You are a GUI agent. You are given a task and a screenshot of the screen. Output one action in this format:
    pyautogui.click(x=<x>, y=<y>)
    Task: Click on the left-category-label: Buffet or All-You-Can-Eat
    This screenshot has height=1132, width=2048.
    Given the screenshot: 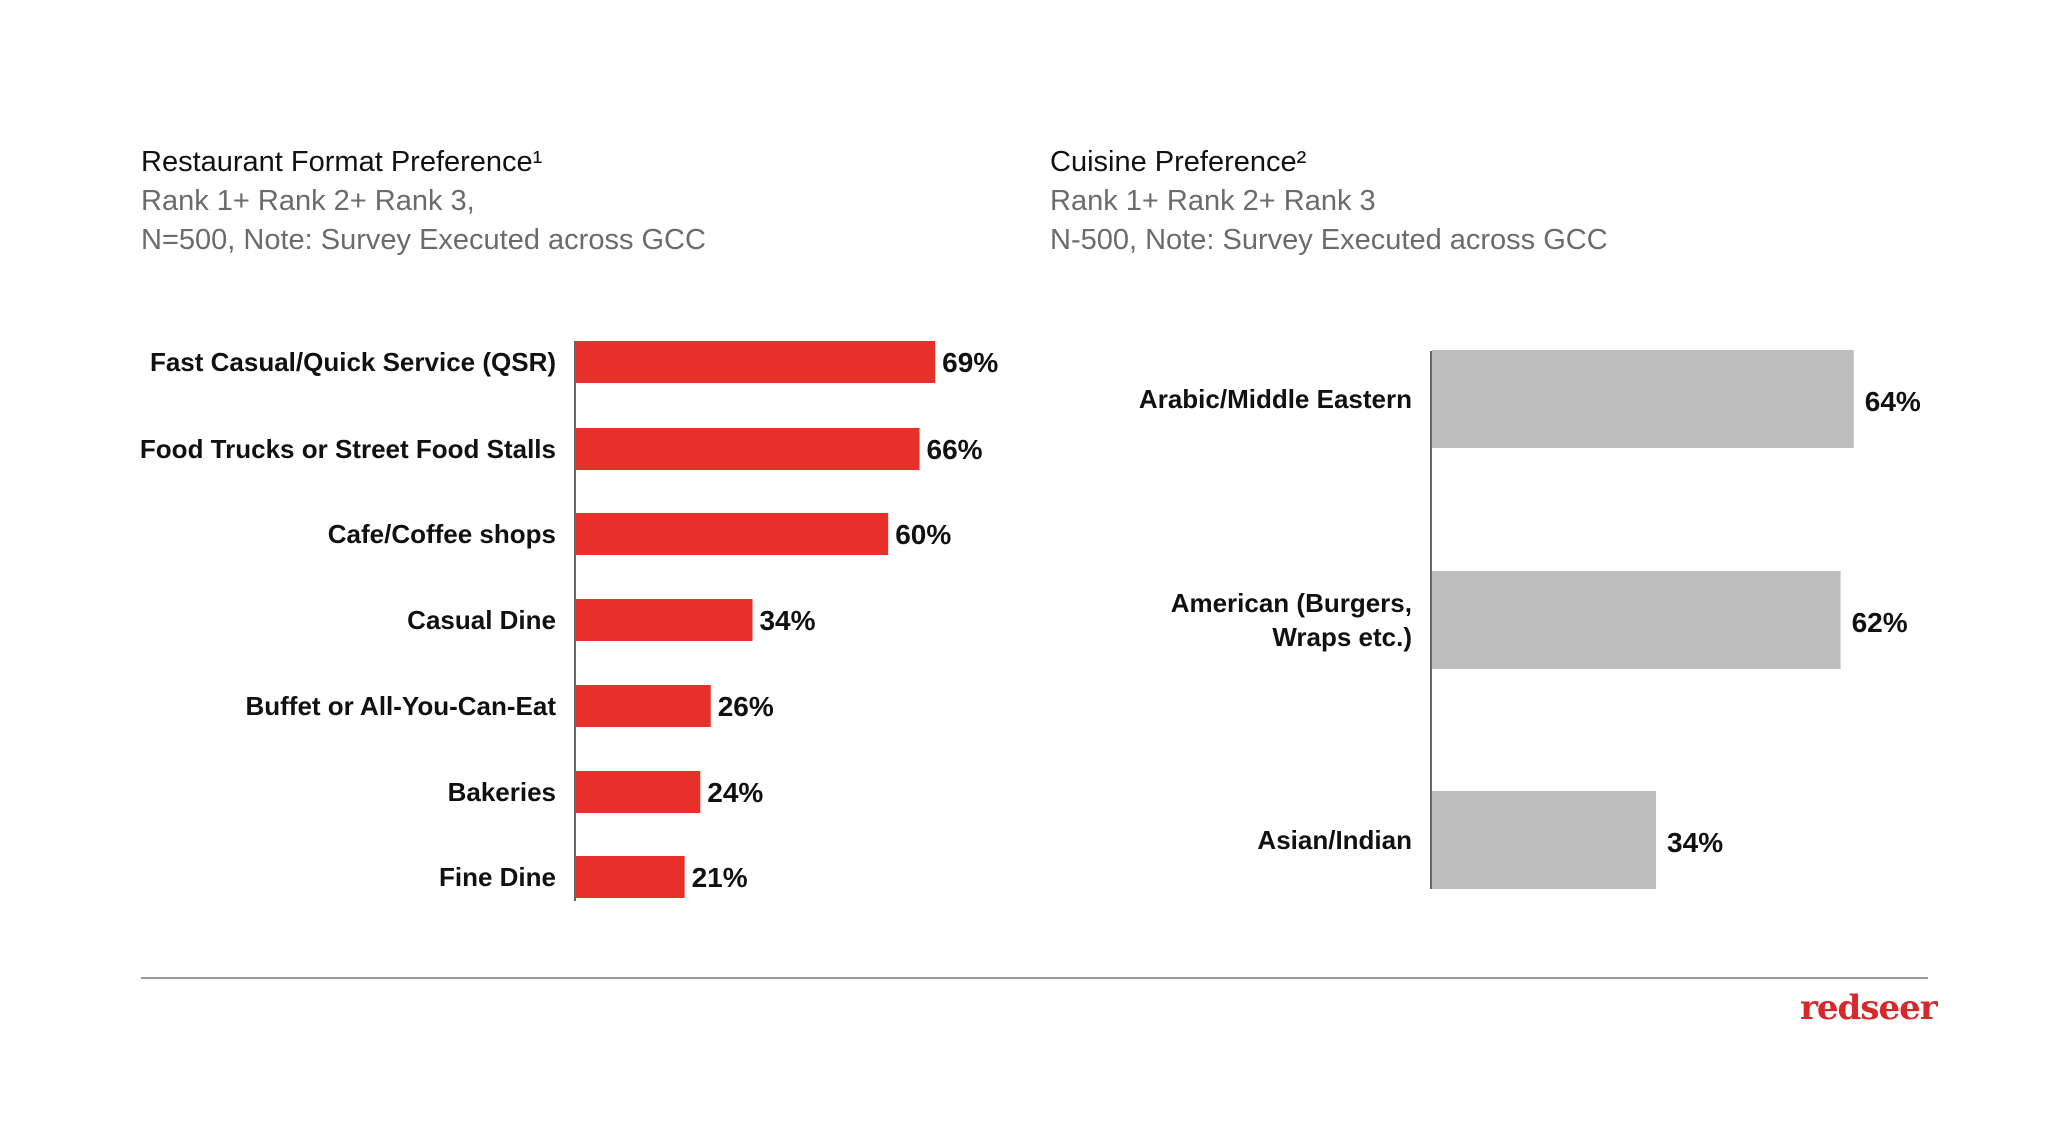 What is the action you would take?
    pyautogui.click(x=400, y=706)
    